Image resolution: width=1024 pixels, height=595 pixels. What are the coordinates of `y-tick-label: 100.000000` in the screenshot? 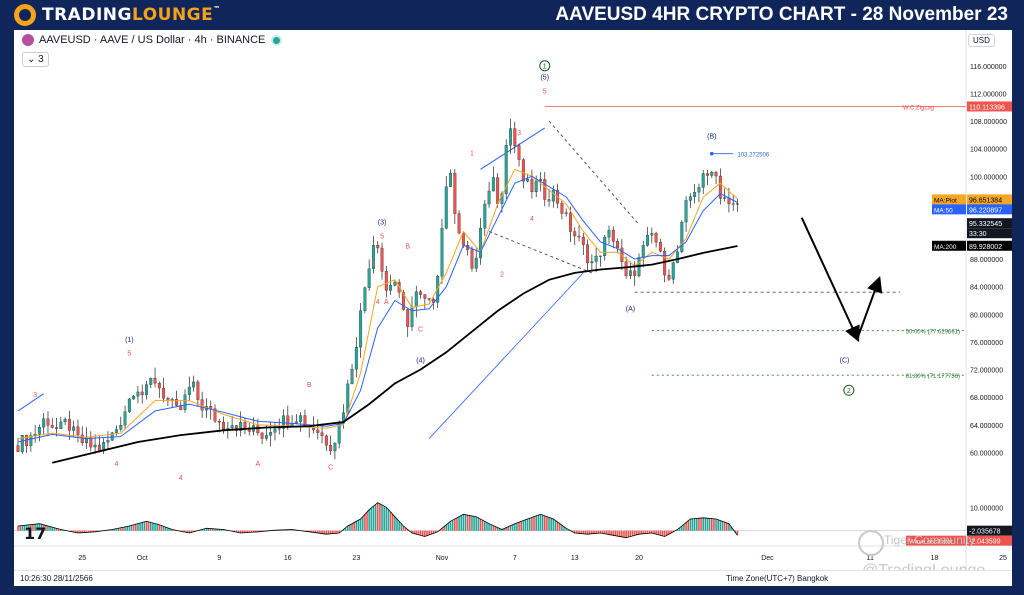 It's located at (988, 177).